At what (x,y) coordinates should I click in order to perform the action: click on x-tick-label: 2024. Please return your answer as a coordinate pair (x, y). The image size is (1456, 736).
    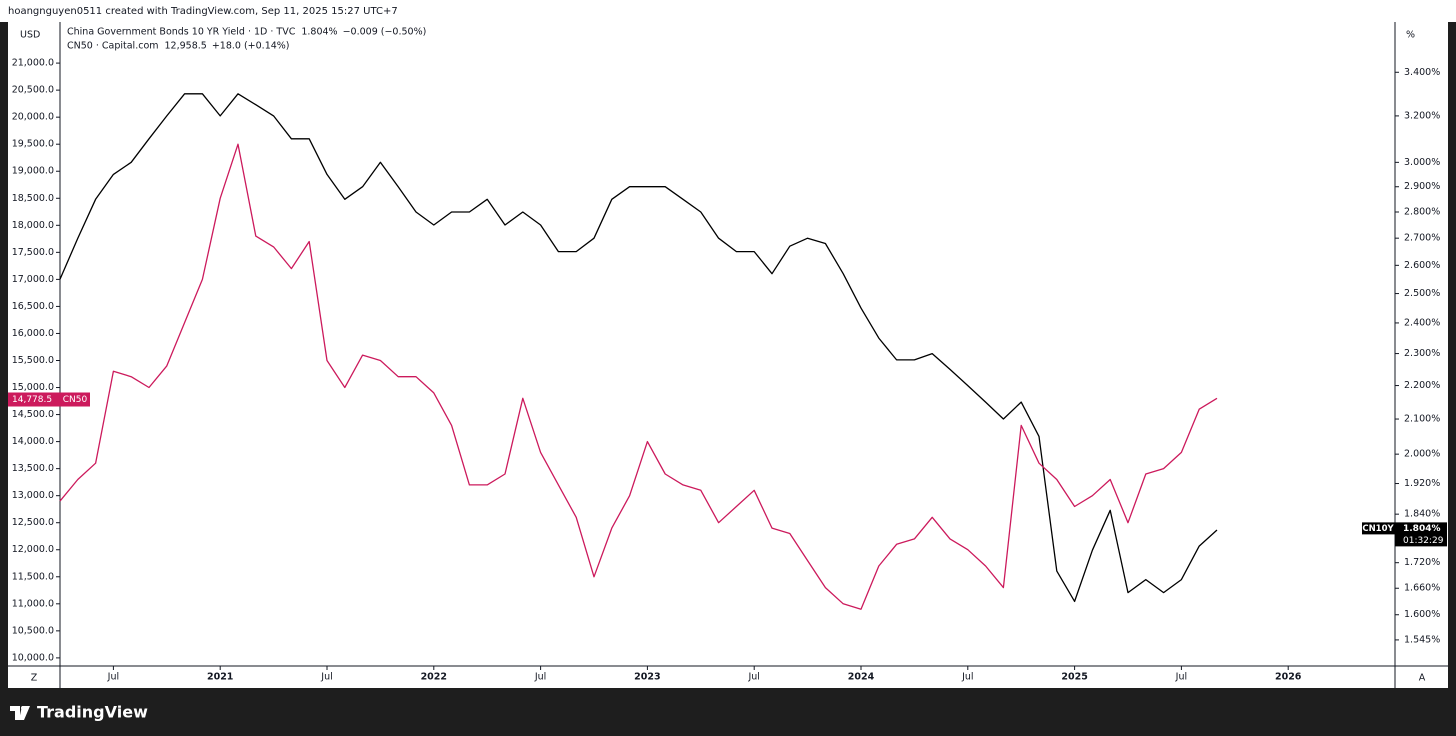
    Looking at the image, I should click on (861, 677).